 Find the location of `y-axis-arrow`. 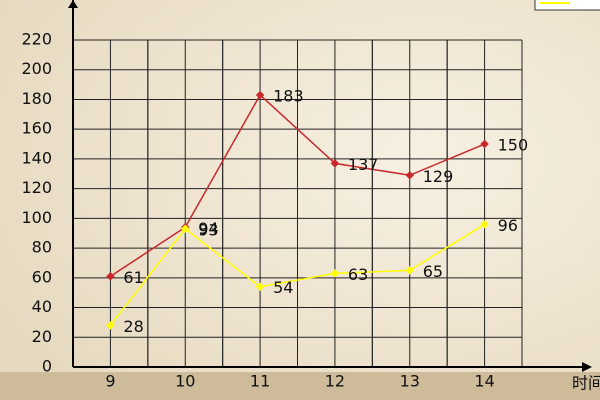

y-axis-arrow is located at coordinates (73, 4).